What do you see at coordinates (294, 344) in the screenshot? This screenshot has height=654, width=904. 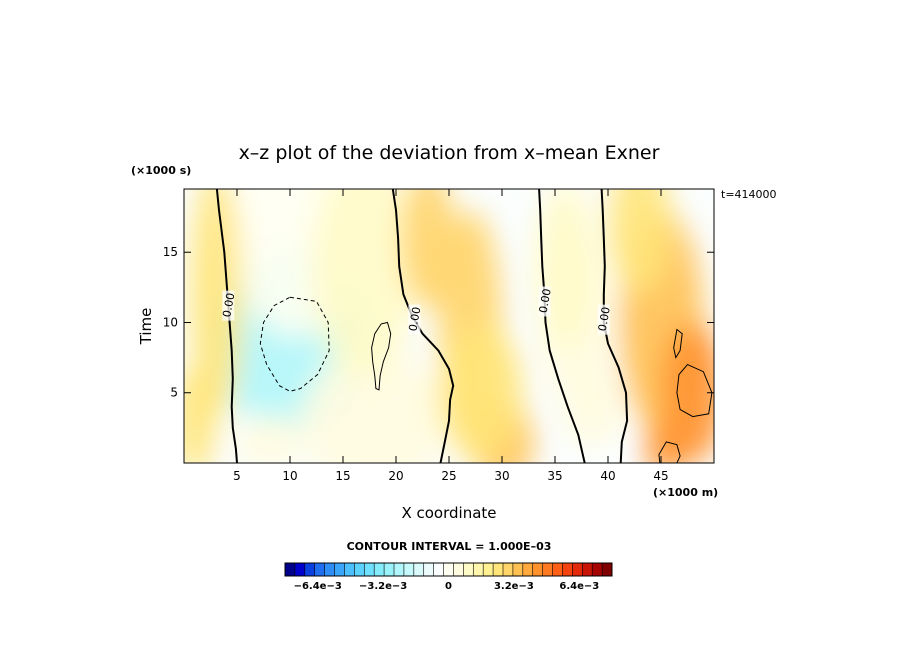 I see `negative-contour` at bounding box center [294, 344].